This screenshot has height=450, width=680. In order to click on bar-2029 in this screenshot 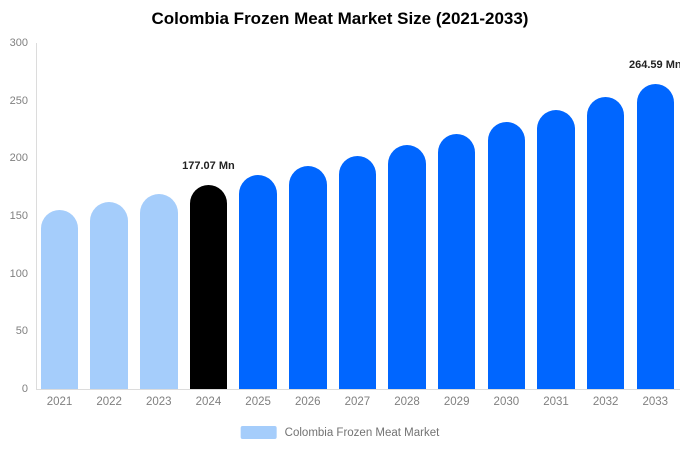, I will do `click(456, 261)`.